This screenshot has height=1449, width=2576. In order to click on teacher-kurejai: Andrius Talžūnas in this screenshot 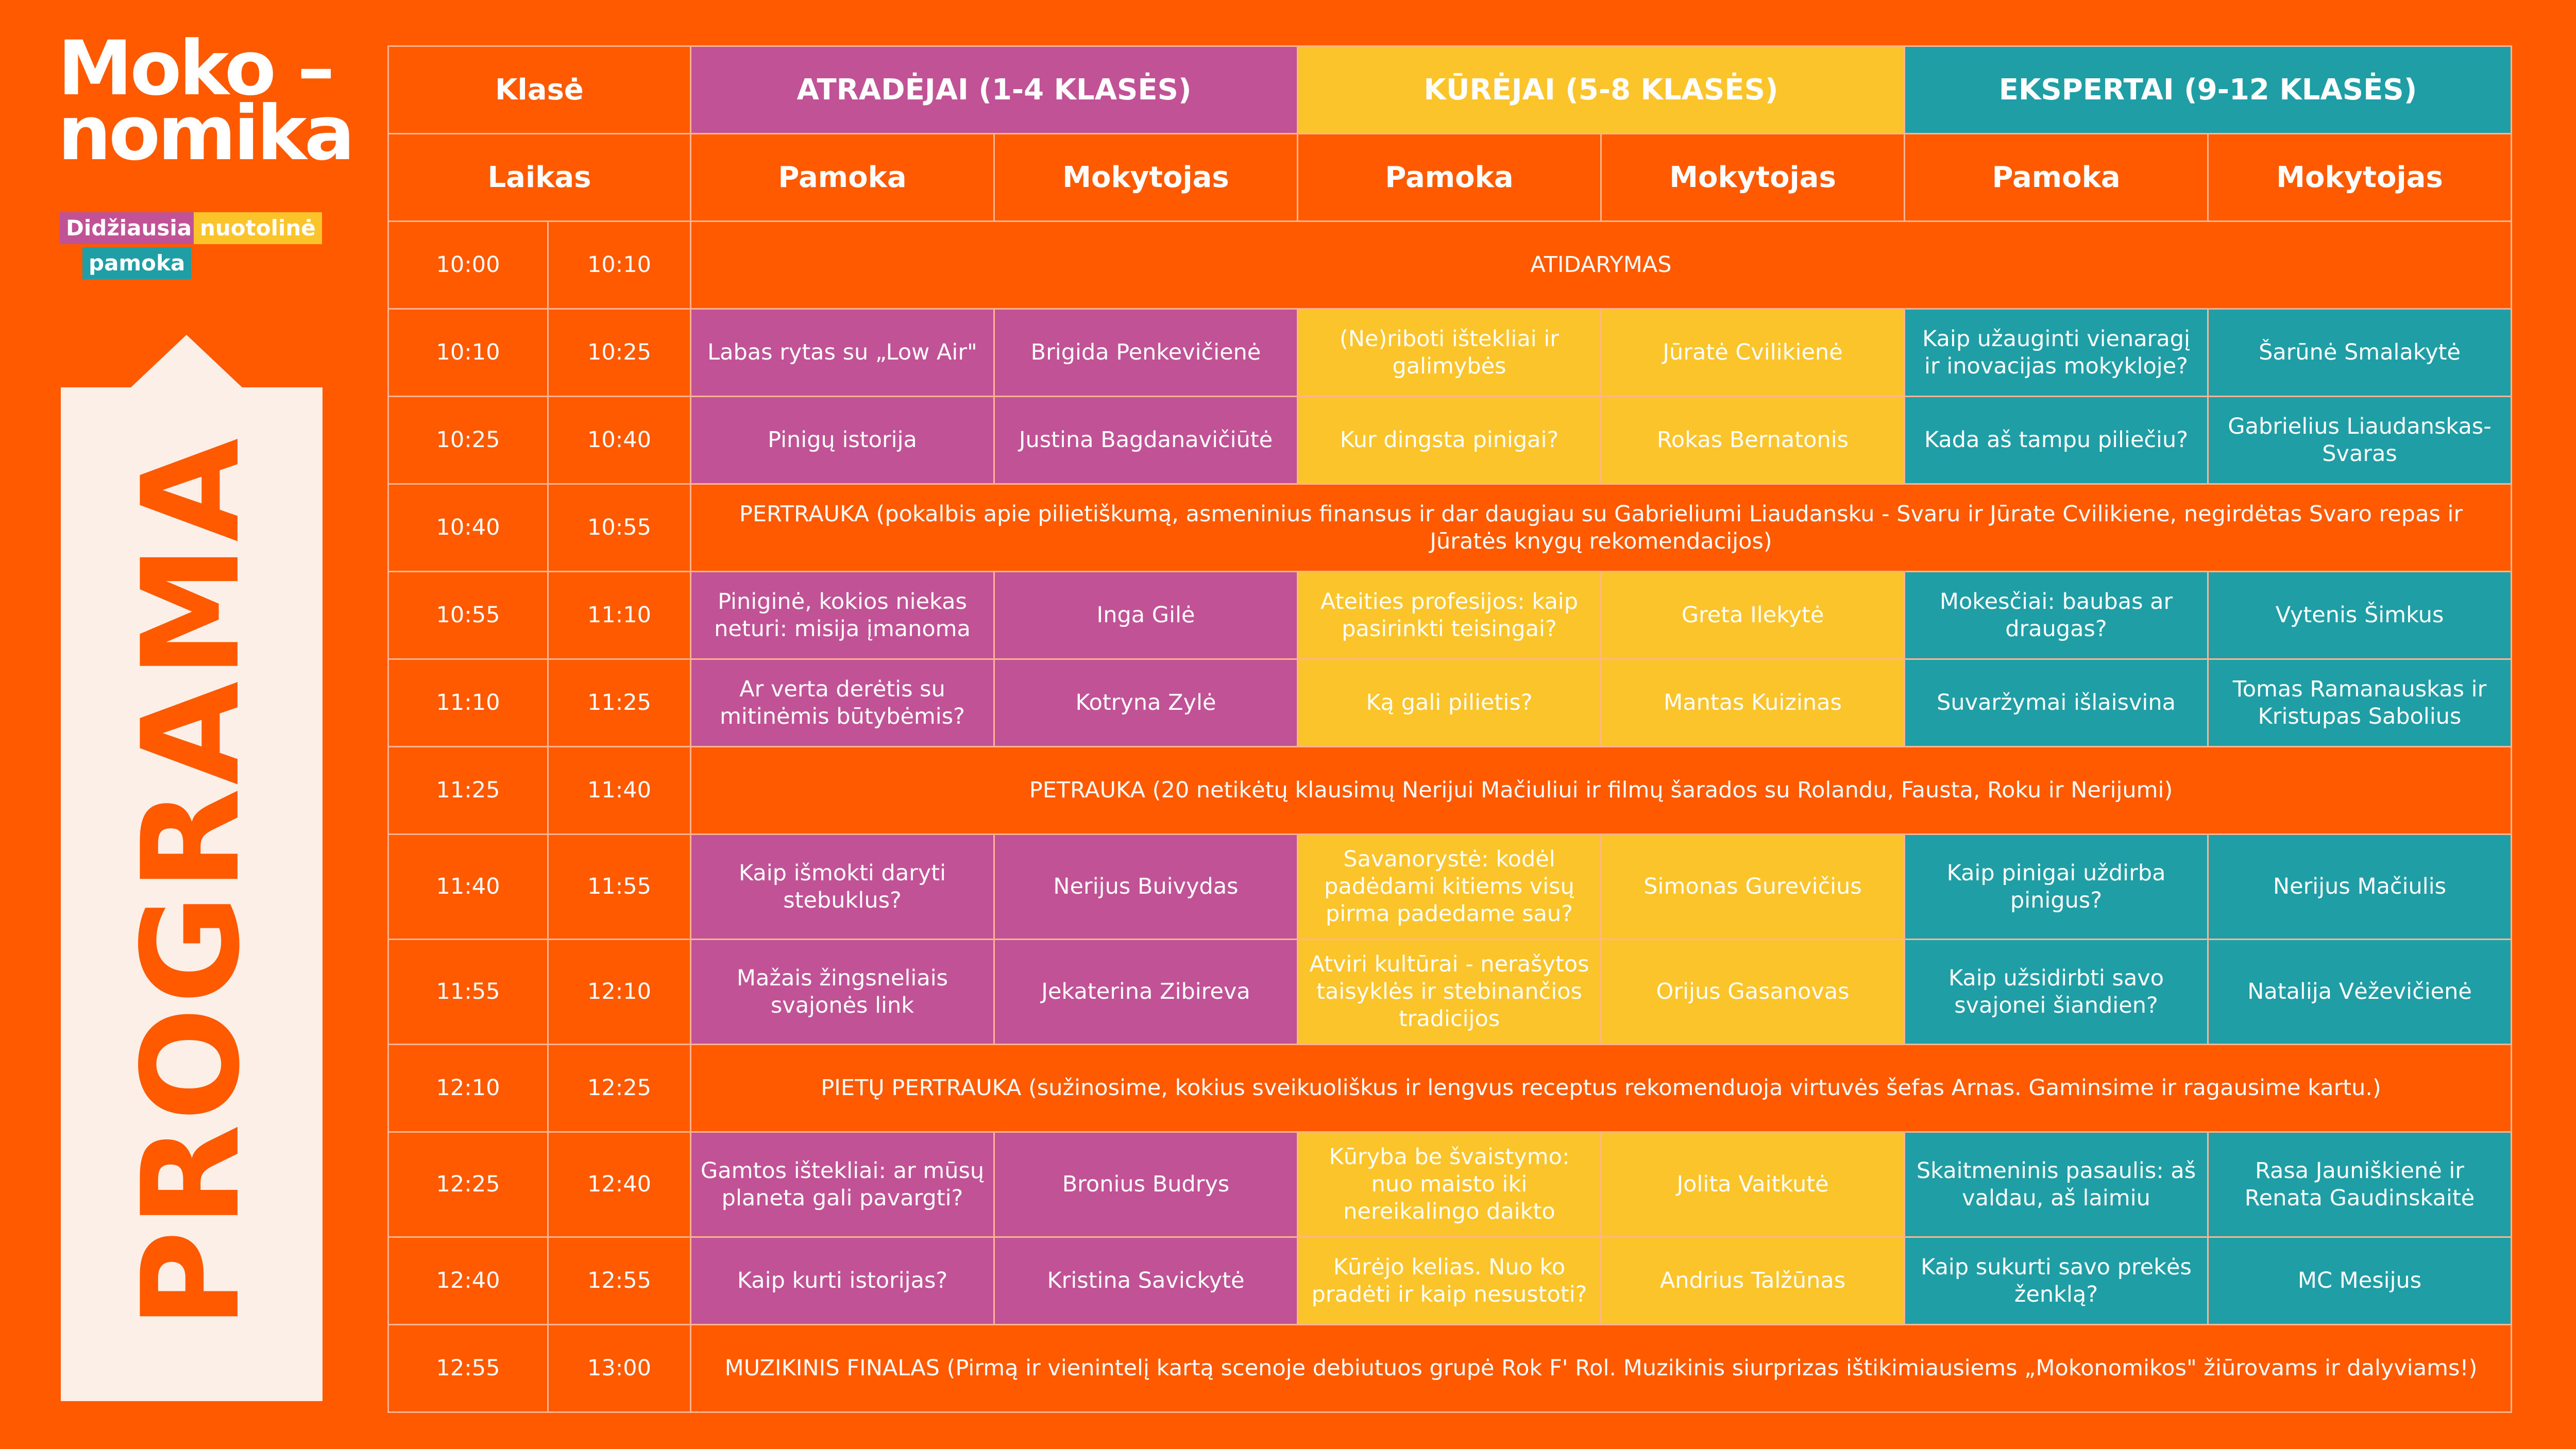, I will do `click(1753, 1281)`.